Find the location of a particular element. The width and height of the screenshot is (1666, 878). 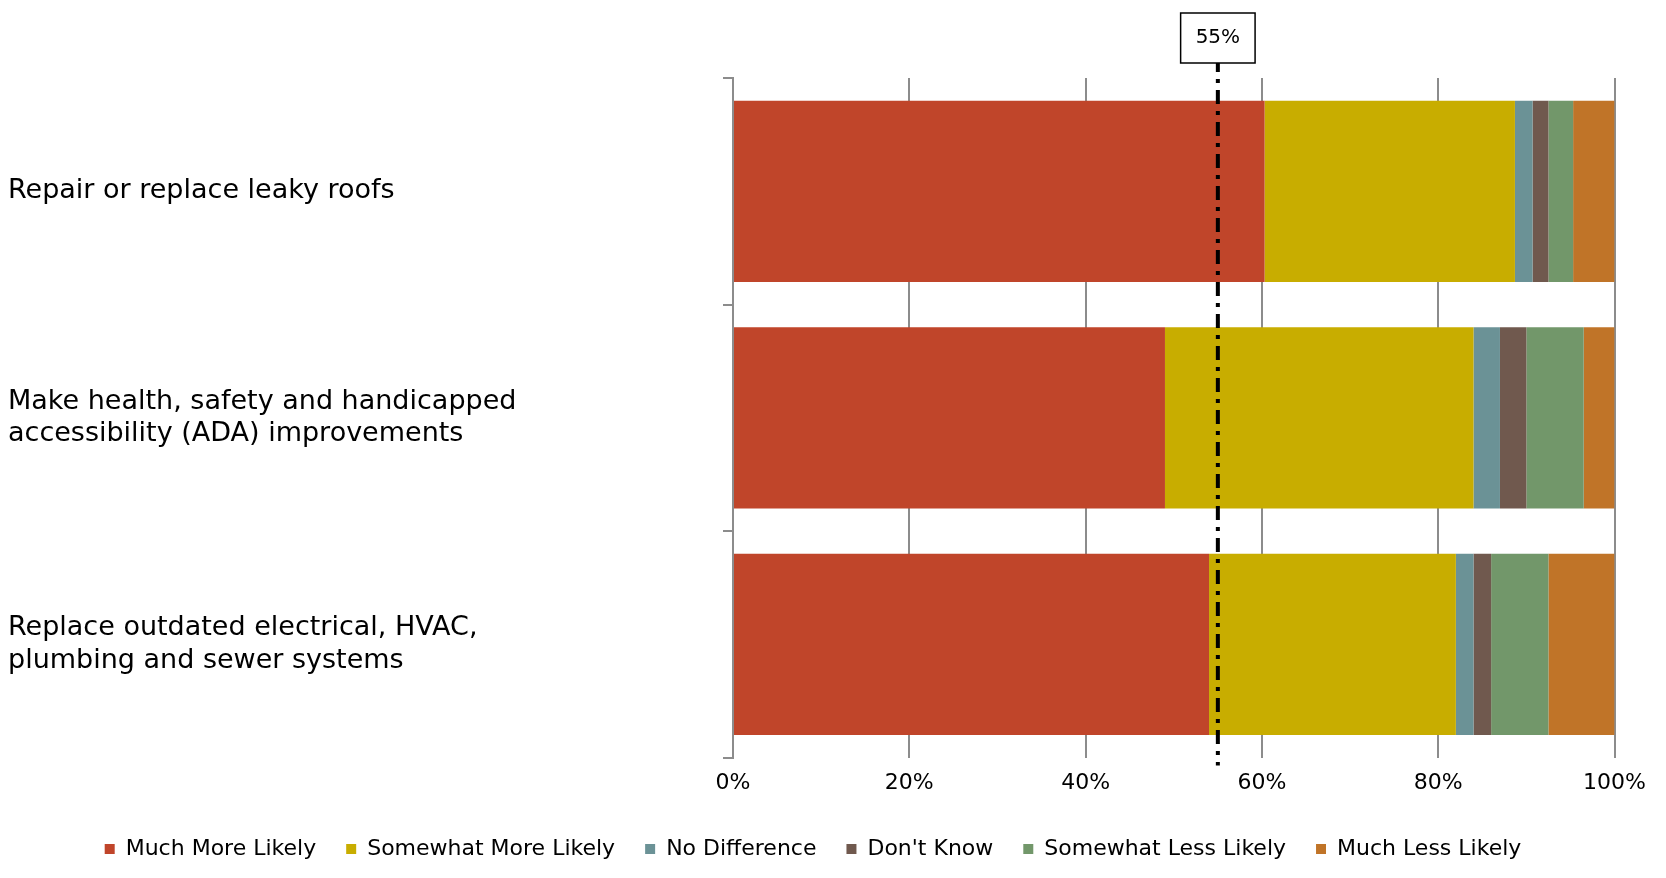

ref-line-label: 55% is located at coordinates (1218, 36).